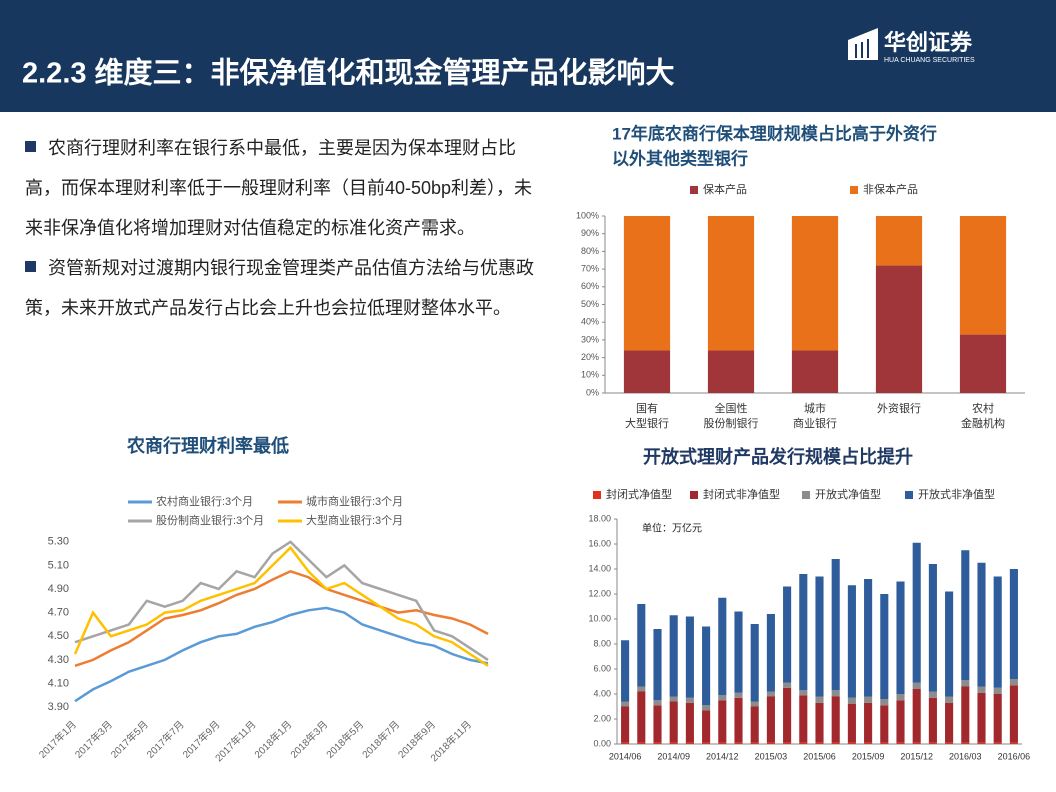 This screenshot has width=1056, height=792. Describe the element at coordinates (771, 756) in the screenshot. I see `x-tick-label: 2015/03` at that location.